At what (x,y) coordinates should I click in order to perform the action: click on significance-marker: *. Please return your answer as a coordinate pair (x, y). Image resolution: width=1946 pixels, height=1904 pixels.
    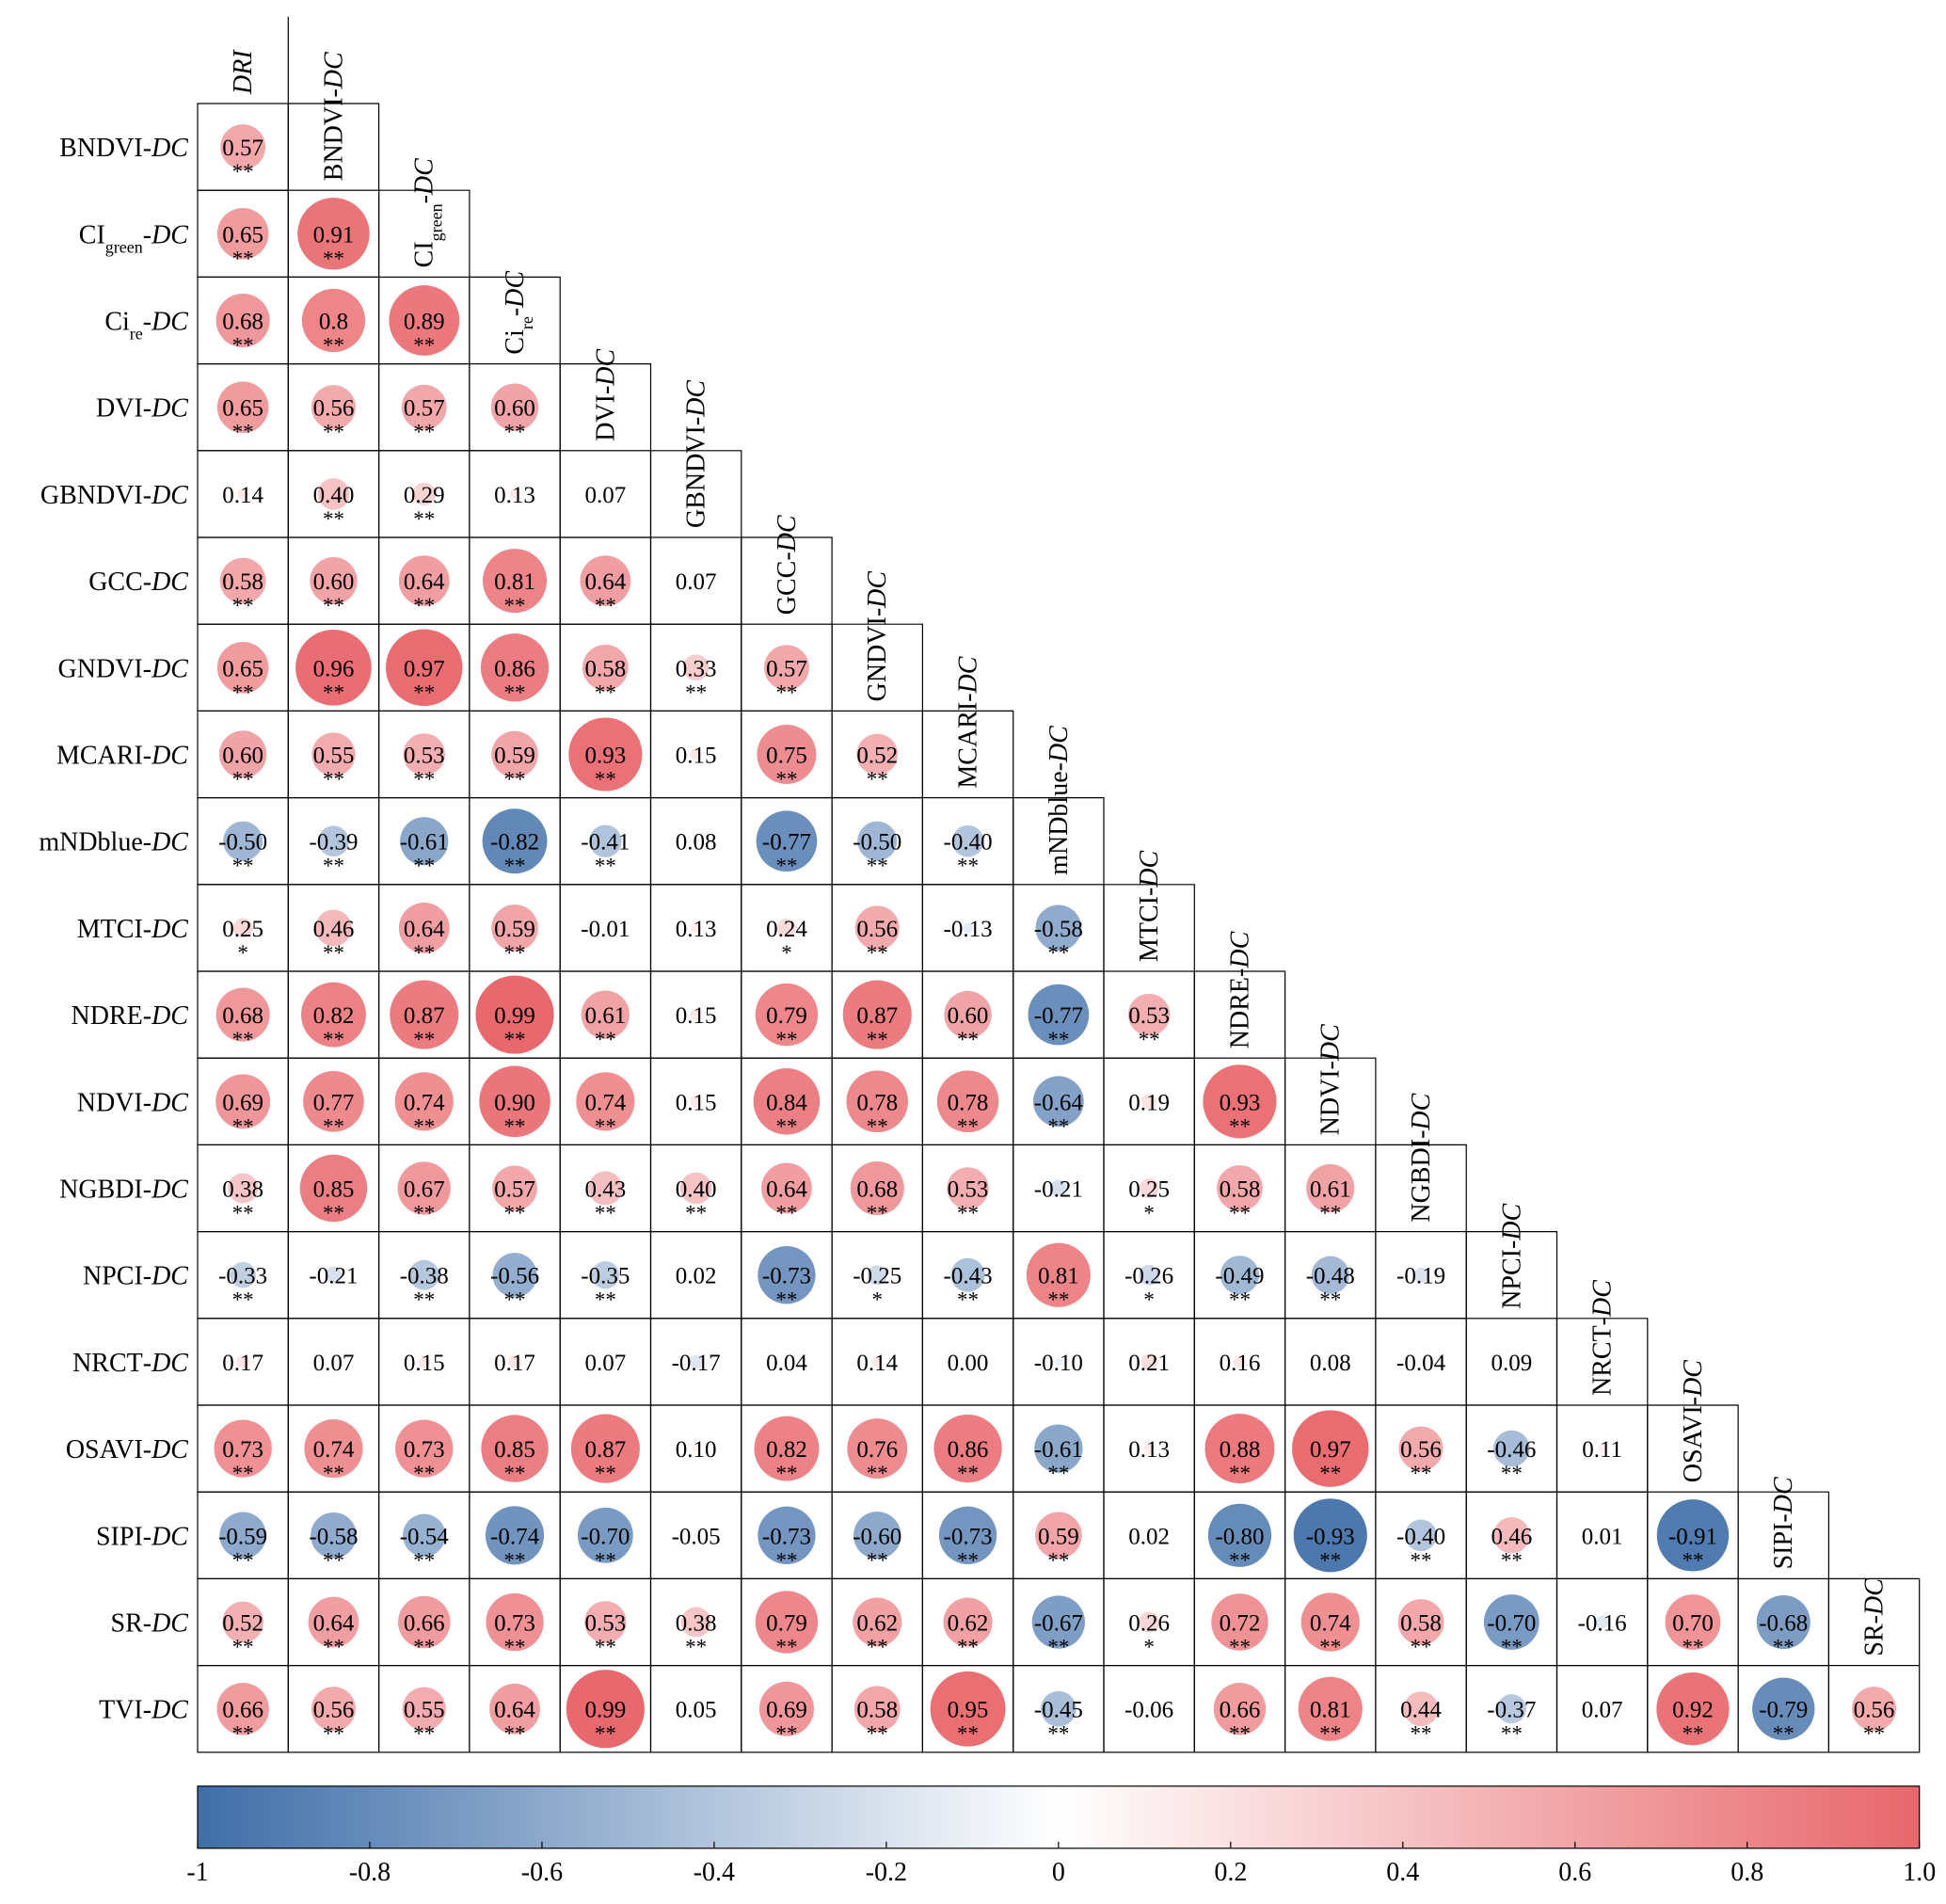
    Looking at the image, I should click on (1149, 1300).